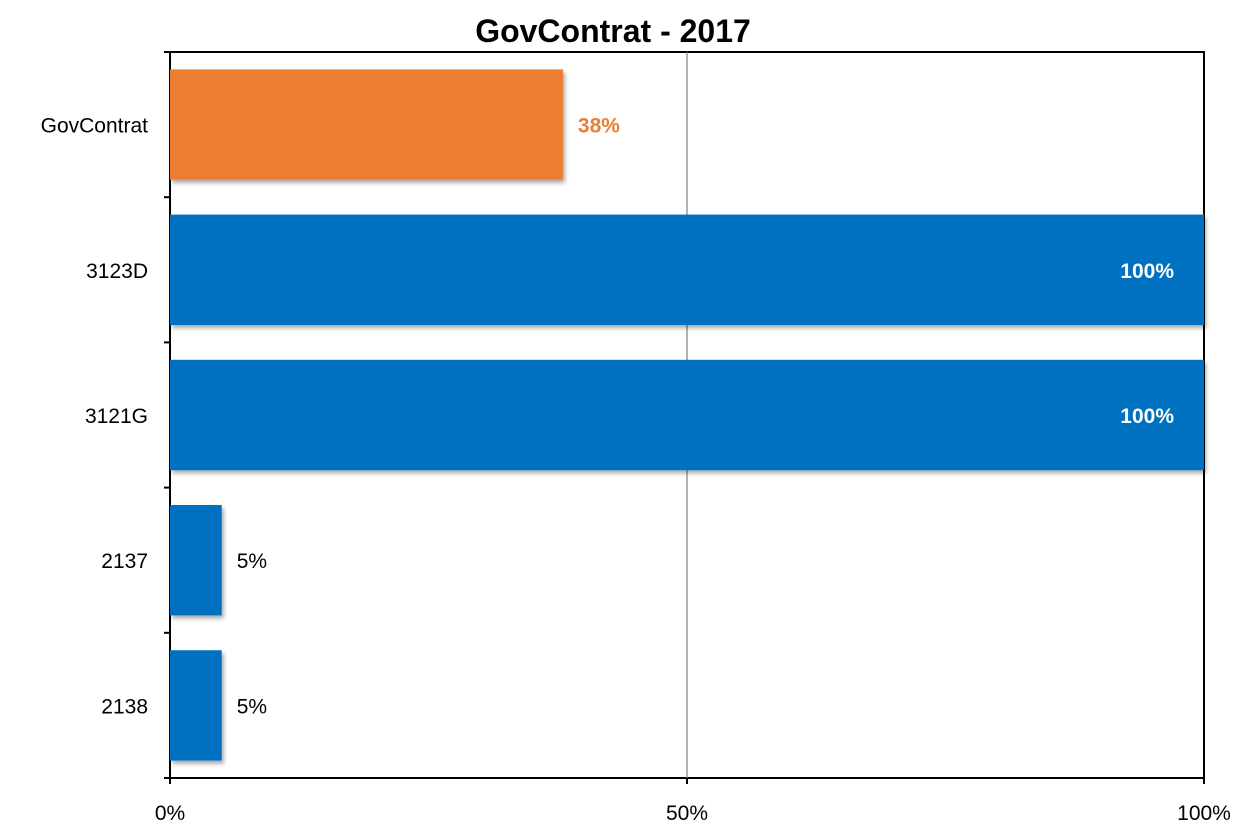 The width and height of the screenshot is (1241, 825). I want to click on category-label: 3121G, so click(116, 416).